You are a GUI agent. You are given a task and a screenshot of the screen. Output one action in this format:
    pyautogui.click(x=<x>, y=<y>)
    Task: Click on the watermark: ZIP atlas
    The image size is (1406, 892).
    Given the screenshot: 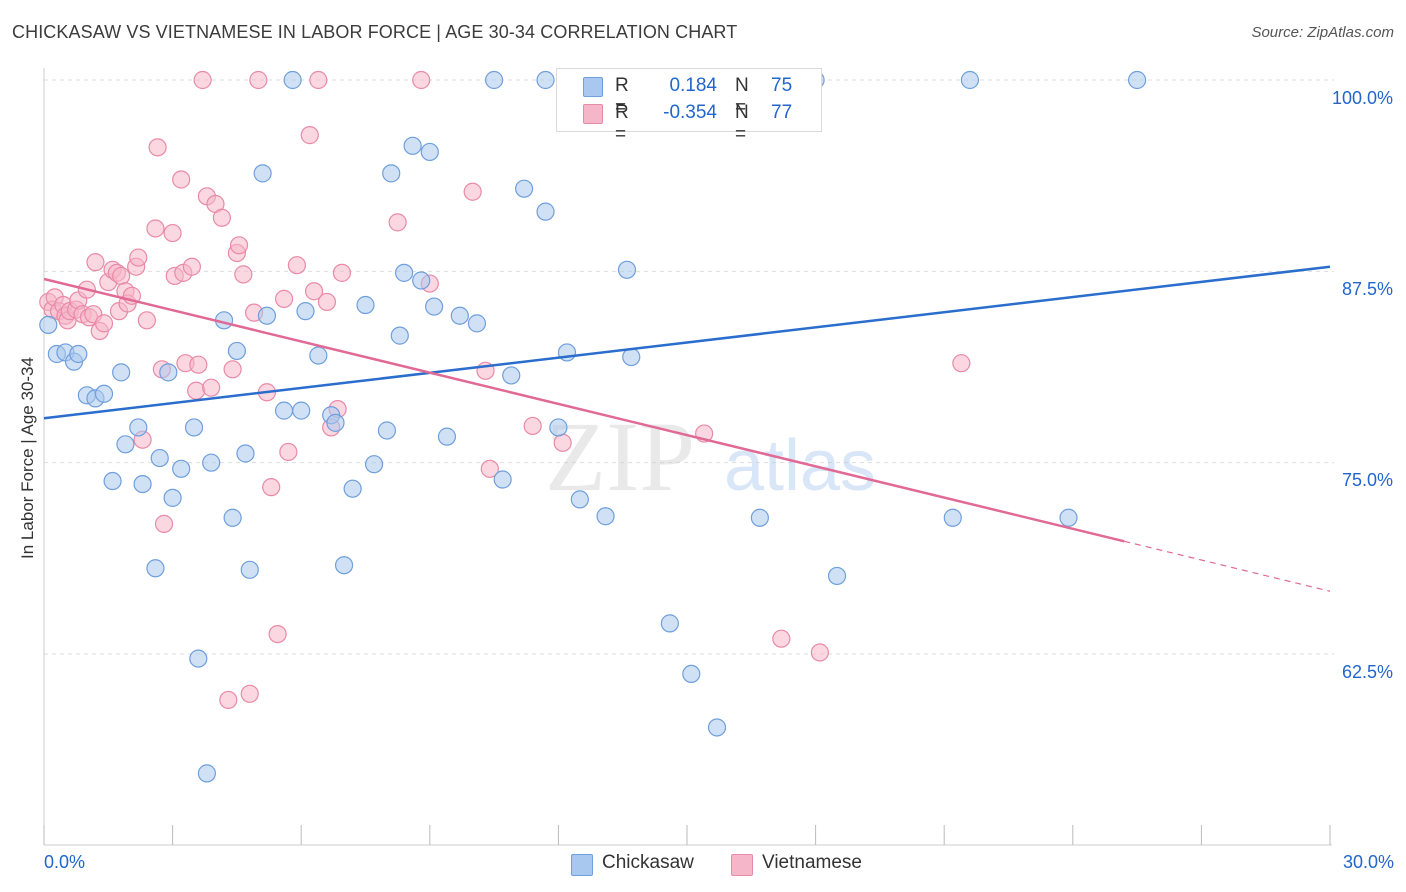 What is the action you would take?
    pyautogui.click(x=710, y=456)
    